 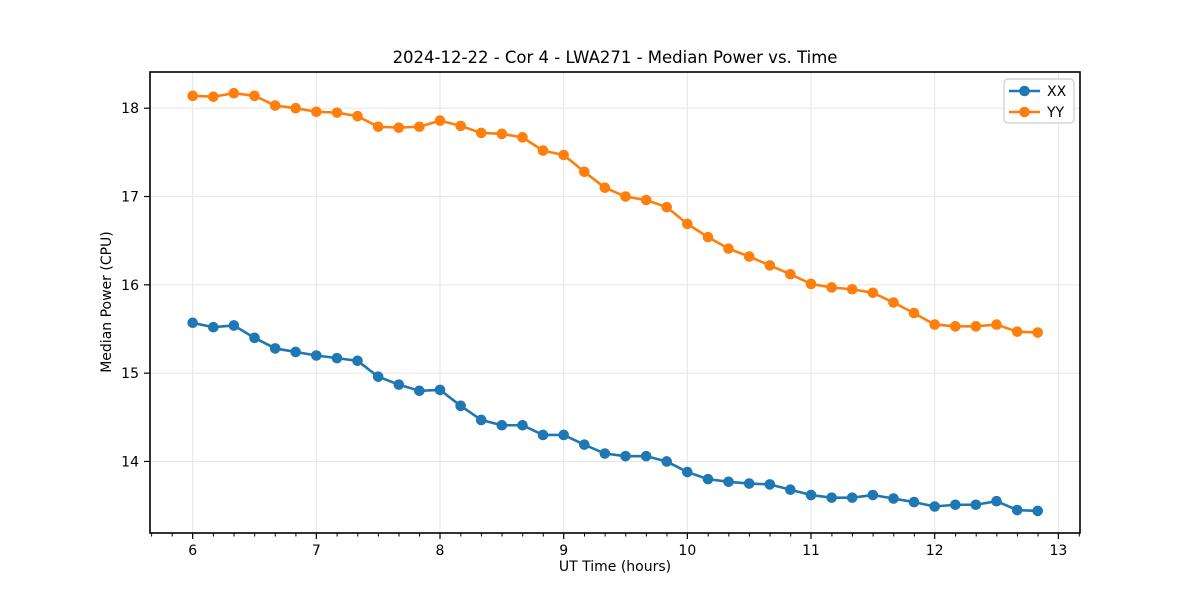 What do you see at coordinates (935, 551) in the screenshot?
I see `x-tick-label: 12` at bounding box center [935, 551].